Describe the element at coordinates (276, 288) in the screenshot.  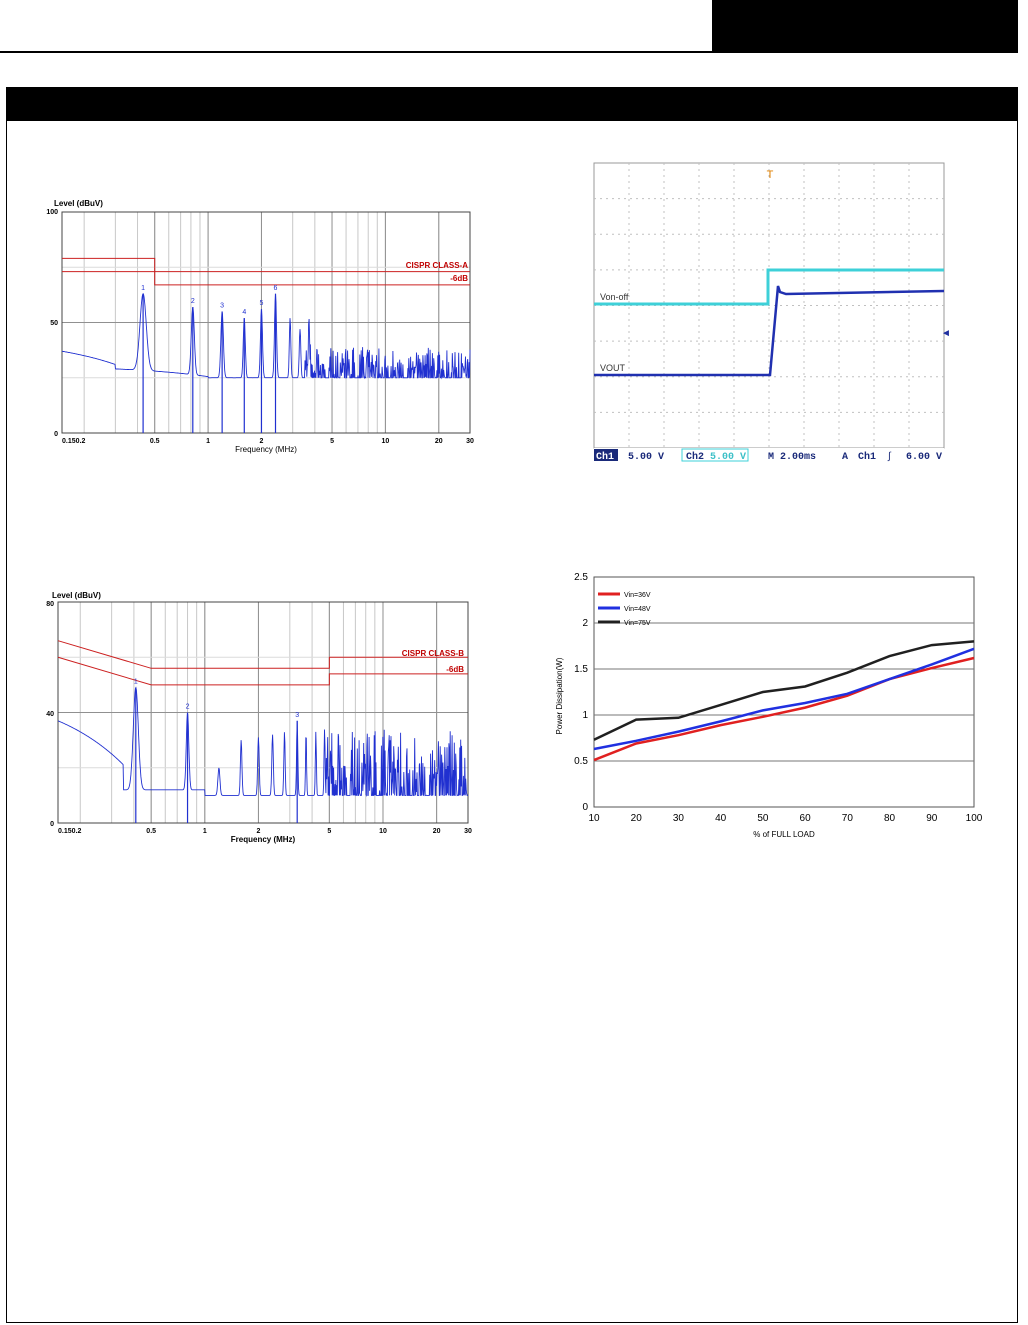
I see `marker-number: 6` at that location.